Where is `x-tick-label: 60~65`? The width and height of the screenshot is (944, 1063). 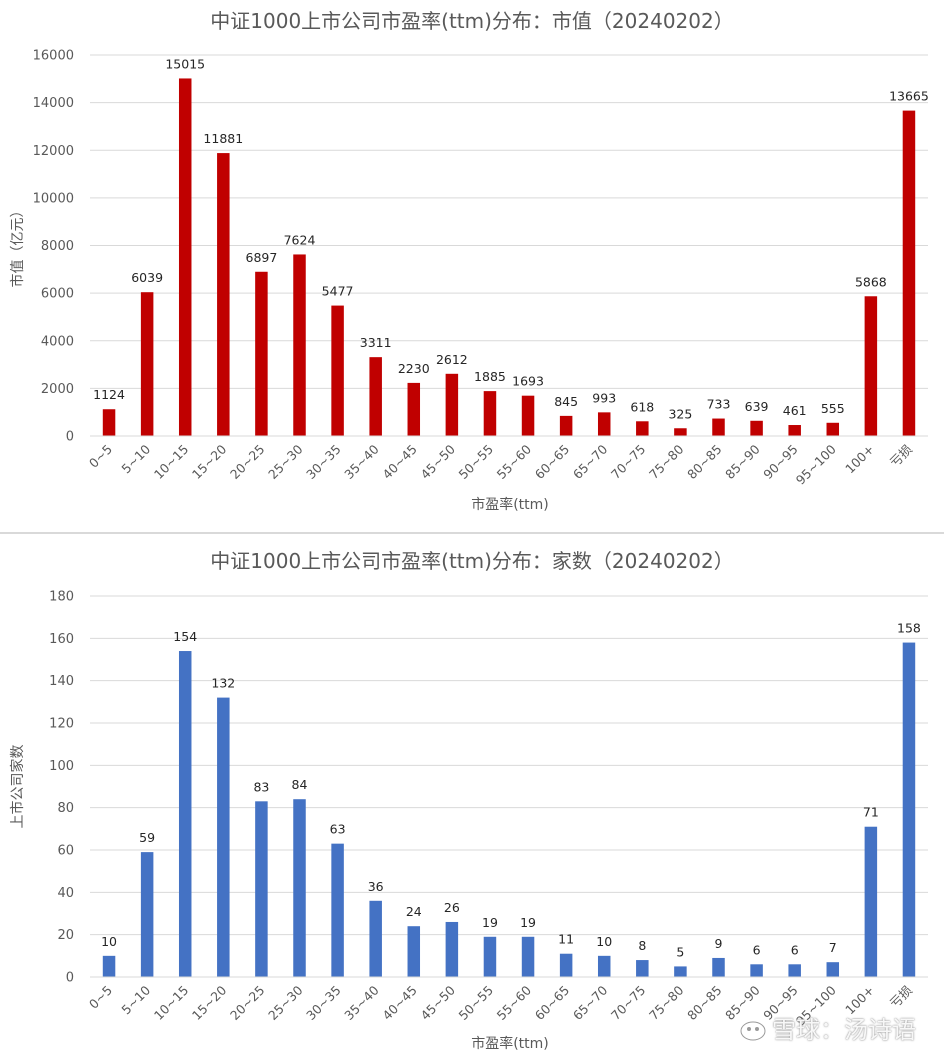
x-tick-label: 60~65 is located at coordinates (552, 1003).